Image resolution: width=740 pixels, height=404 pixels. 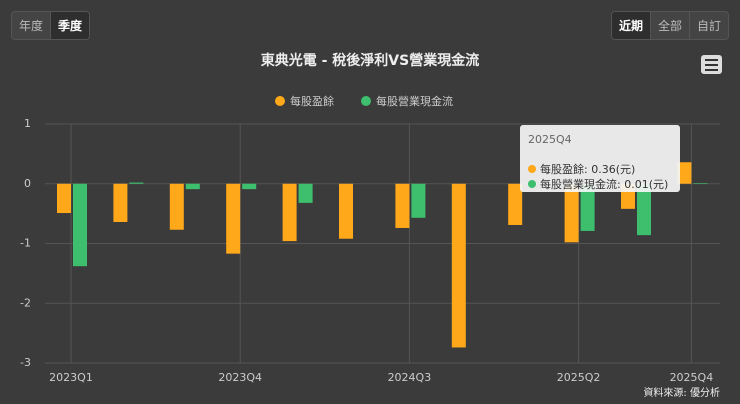 I want to click on tooltip-line: 每股盈餘: 0.36(元), so click(x=588, y=169).